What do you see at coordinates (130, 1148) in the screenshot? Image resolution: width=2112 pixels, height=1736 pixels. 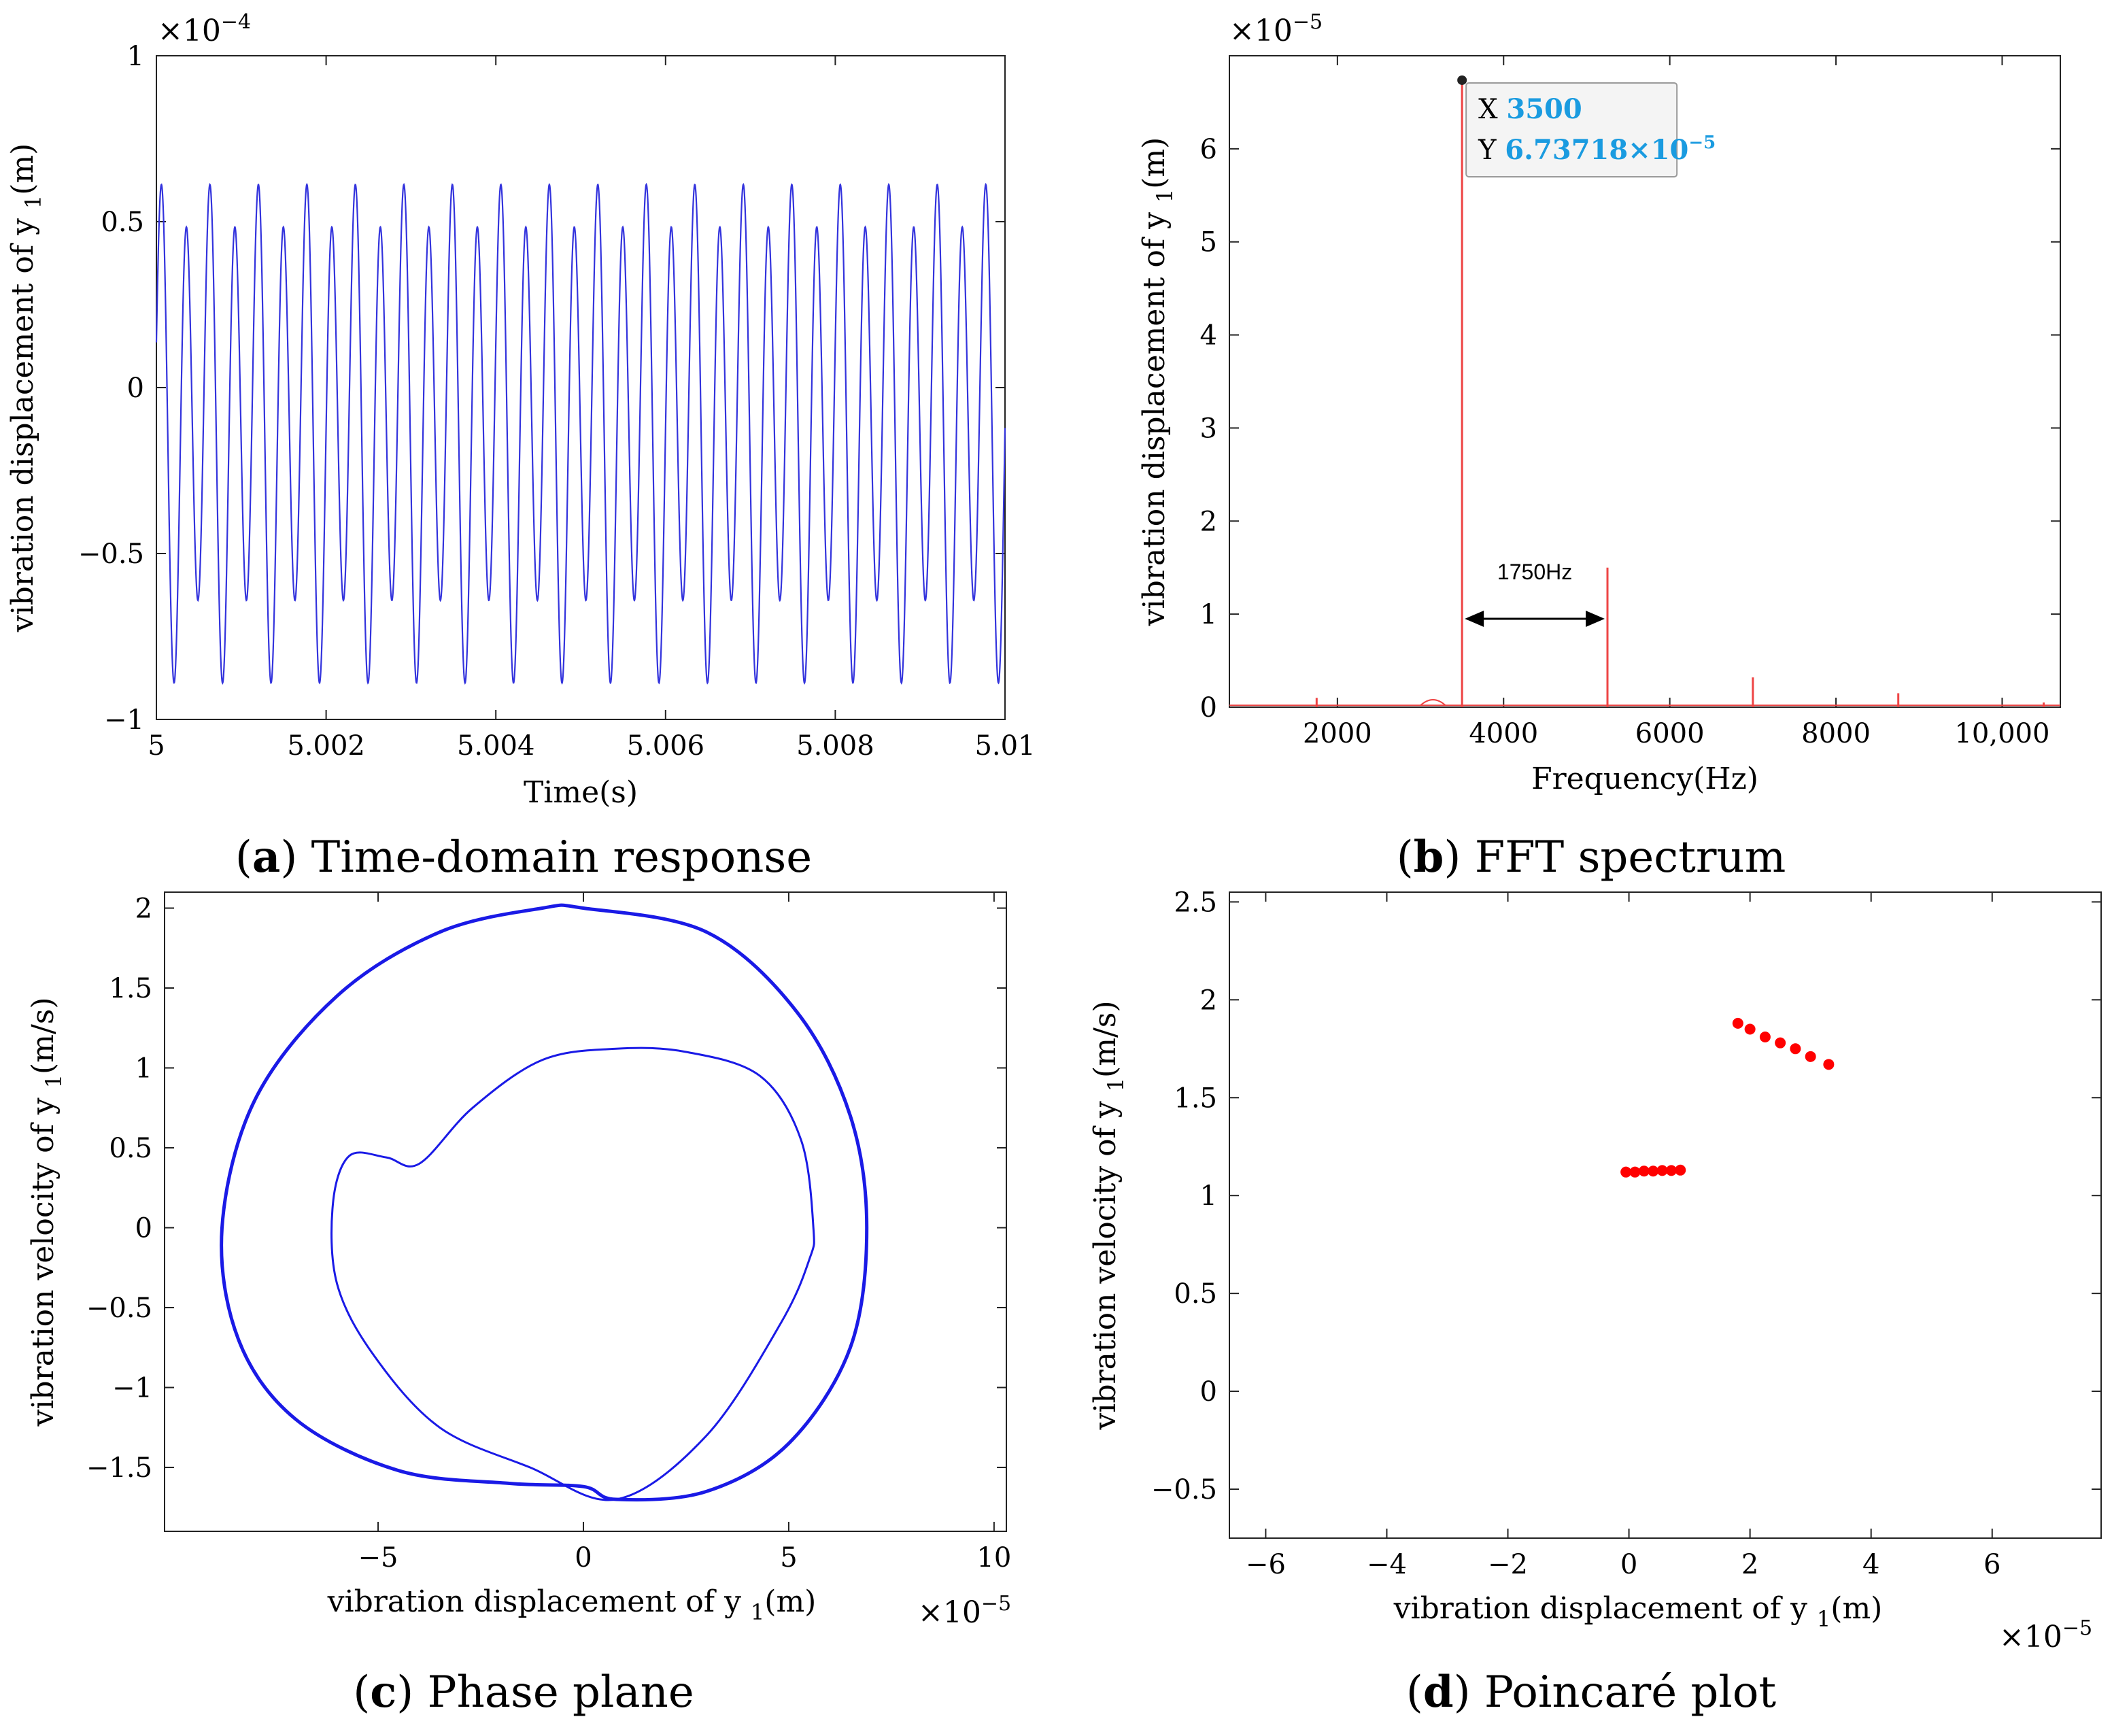 I see `y-tick-label: 0.5` at bounding box center [130, 1148].